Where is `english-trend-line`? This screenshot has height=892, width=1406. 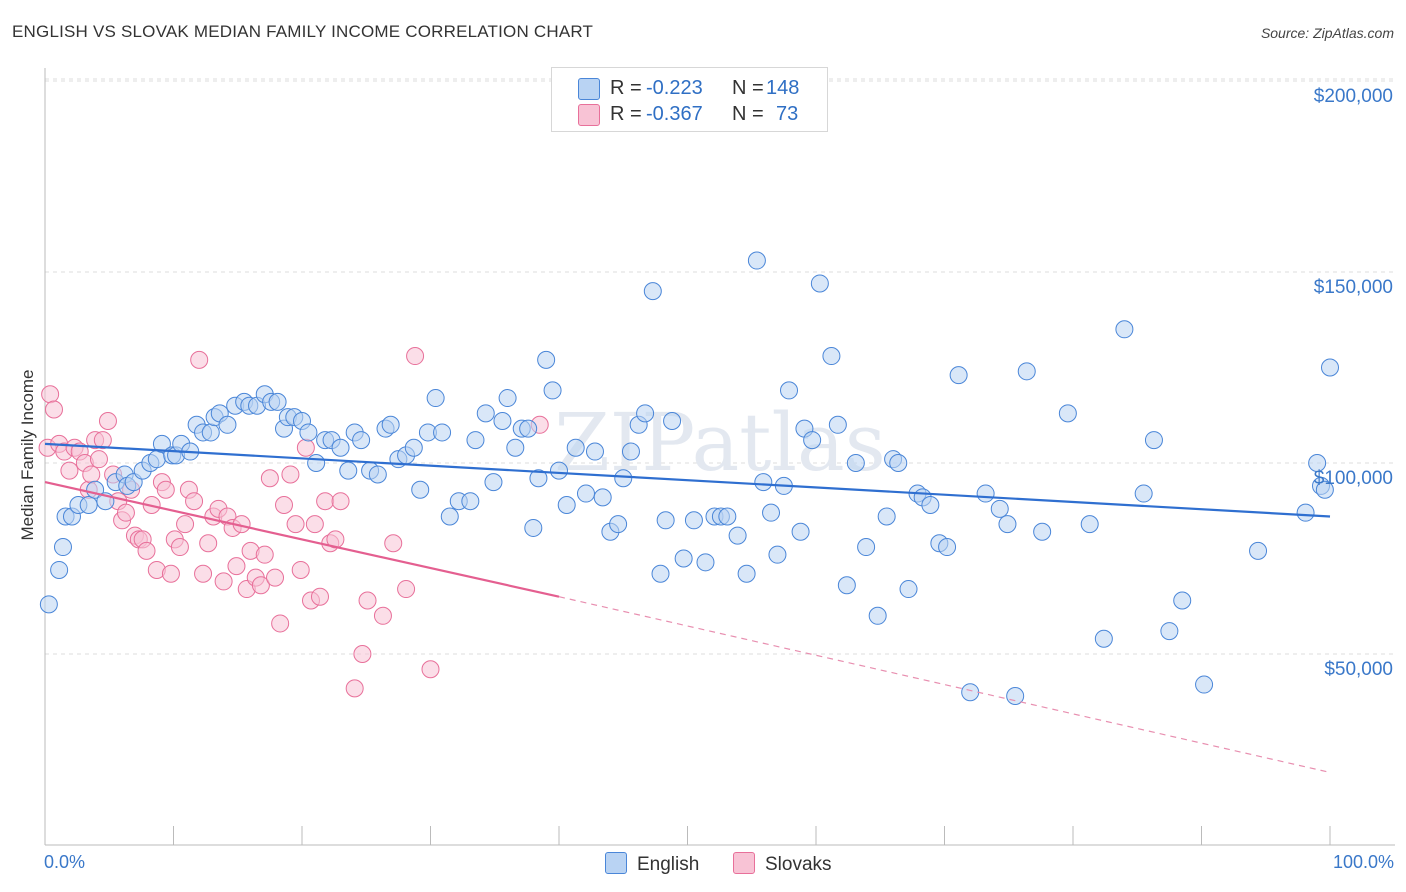
english-trend-line is located at coordinates (687, 480).